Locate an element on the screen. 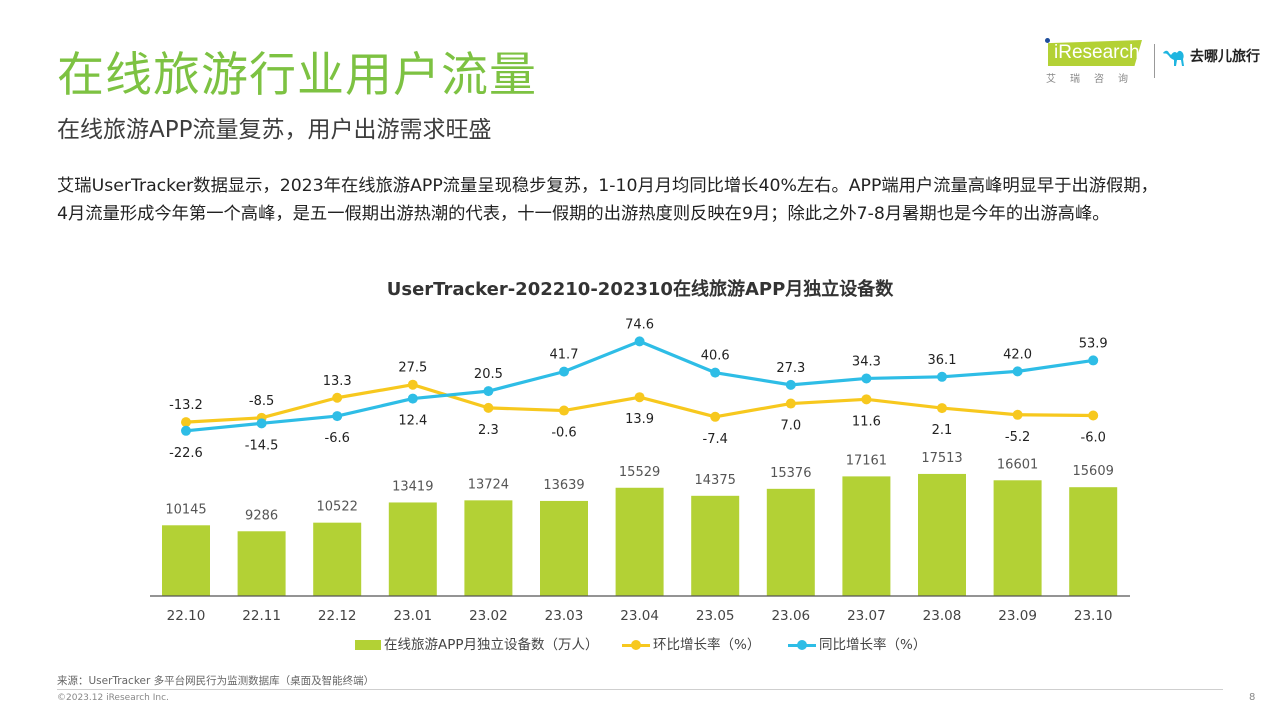  yoy-label-22.10: -22.6 is located at coordinates (186, 453).